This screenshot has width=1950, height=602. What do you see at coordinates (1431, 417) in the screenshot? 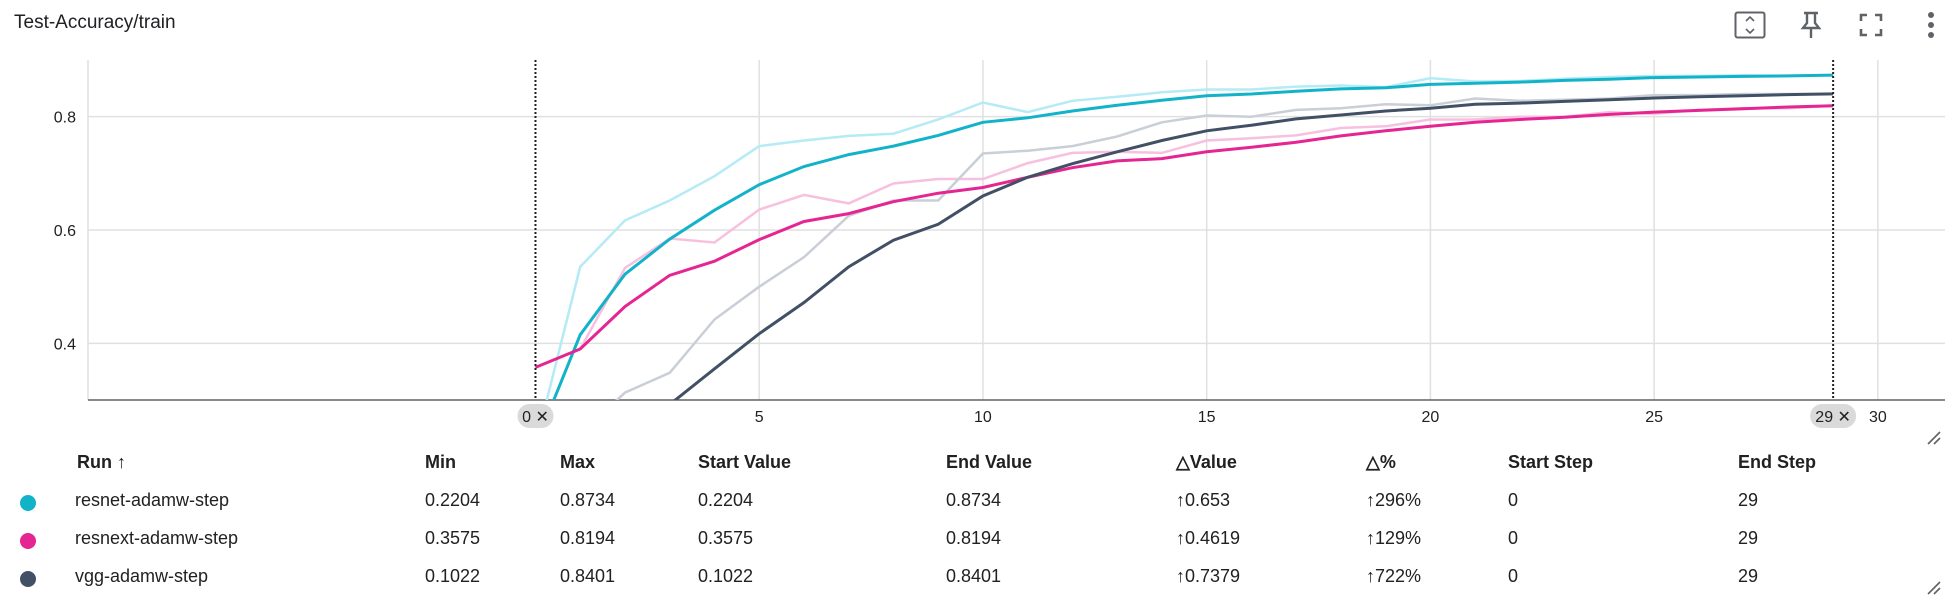
I see `x-tick-label: 20` at bounding box center [1431, 417].